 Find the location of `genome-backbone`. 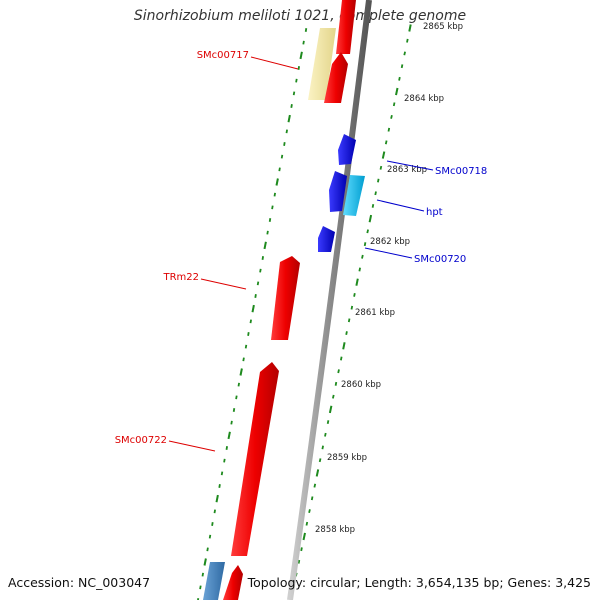

genome-backbone is located at coordinates (329, 300).